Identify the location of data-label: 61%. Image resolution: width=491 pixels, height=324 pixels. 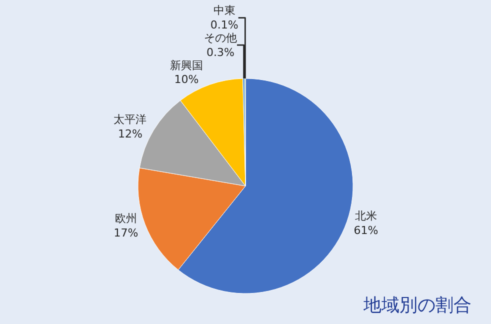
(366, 230).